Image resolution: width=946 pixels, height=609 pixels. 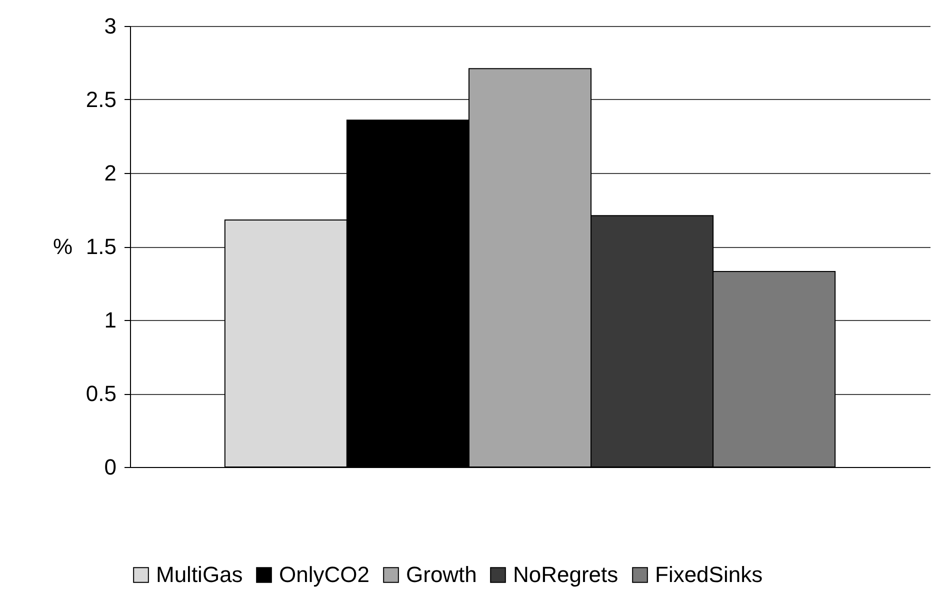 What do you see at coordinates (441, 574) in the screenshot?
I see `legend-label: Growth` at bounding box center [441, 574].